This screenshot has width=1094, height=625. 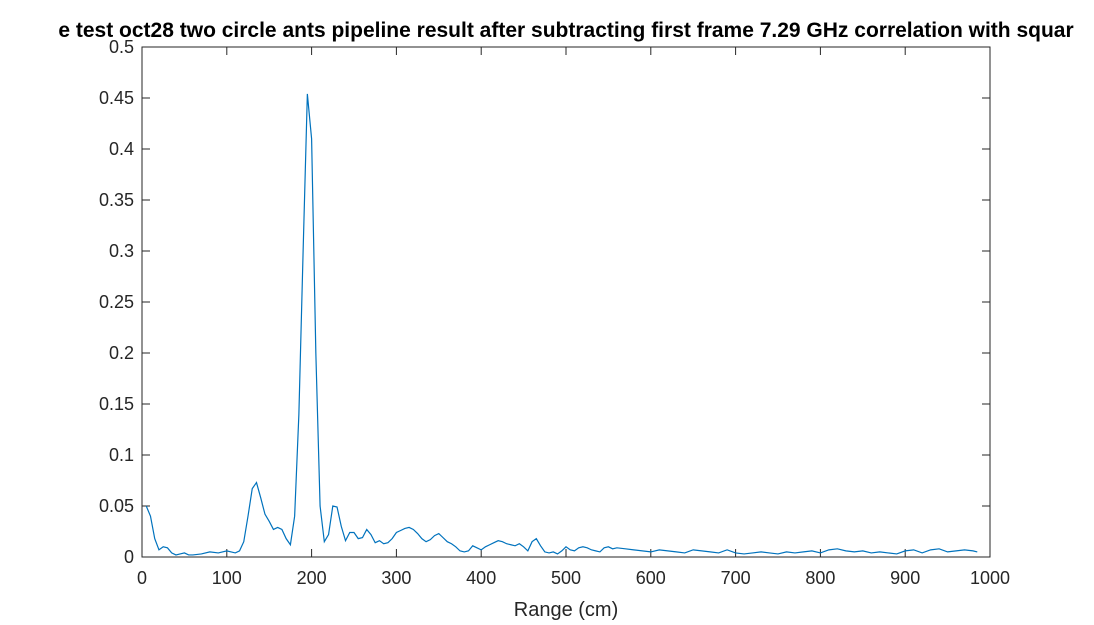 I want to click on y-tick-label: 0.5, so click(x=121, y=47).